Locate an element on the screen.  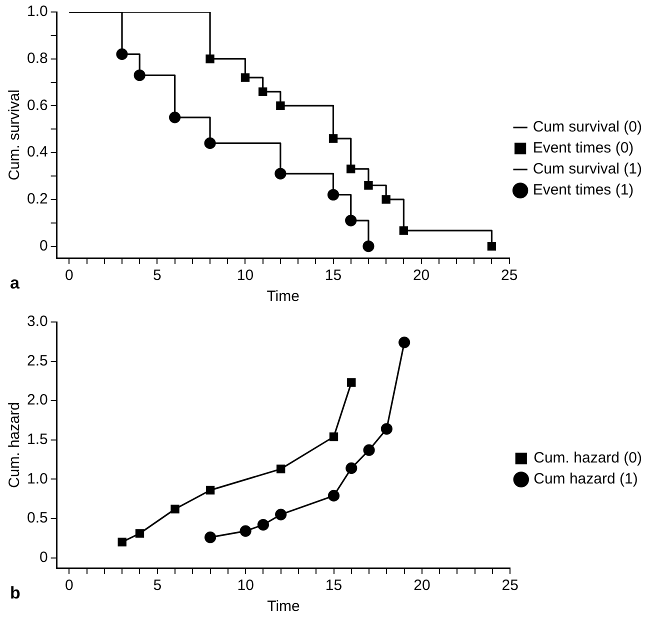
y-tick-label: 3.0 is located at coordinates (37, 321).